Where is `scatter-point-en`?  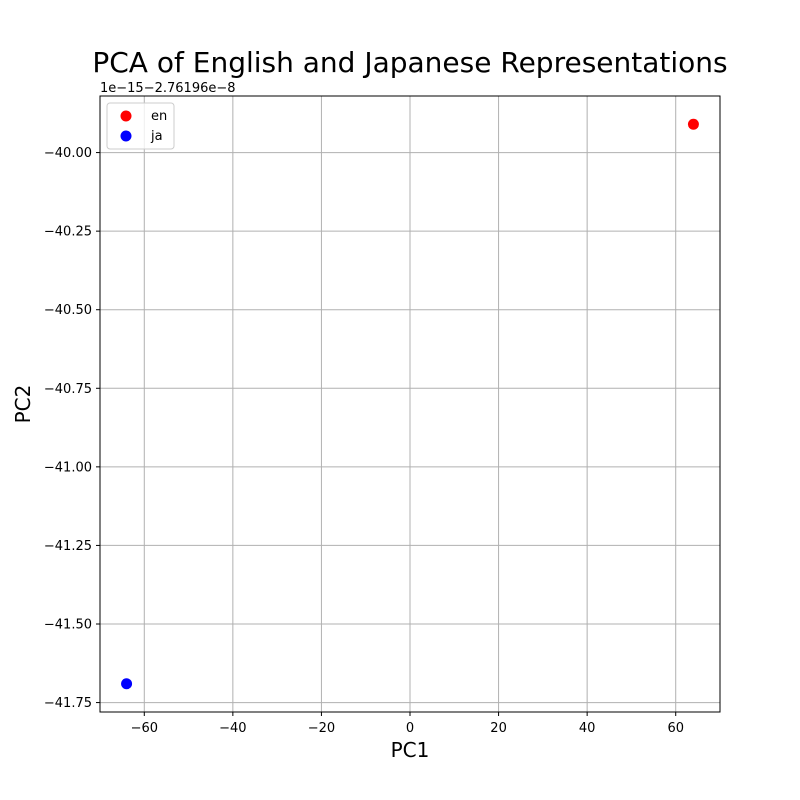 scatter-point-en is located at coordinates (693, 124).